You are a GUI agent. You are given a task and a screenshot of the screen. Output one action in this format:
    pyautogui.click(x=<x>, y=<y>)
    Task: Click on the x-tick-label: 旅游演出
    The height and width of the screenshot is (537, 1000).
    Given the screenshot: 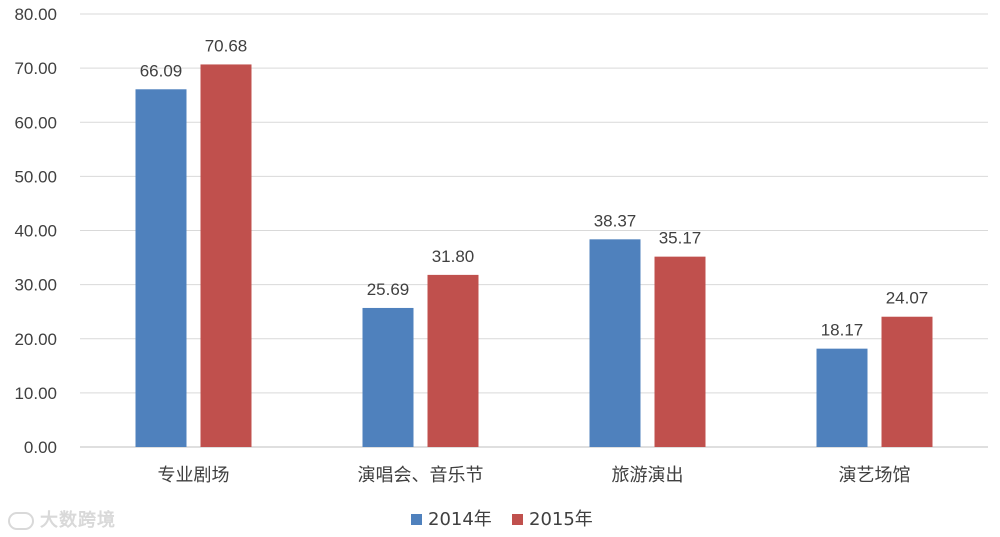 What is the action you would take?
    pyautogui.click(x=648, y=475)
    